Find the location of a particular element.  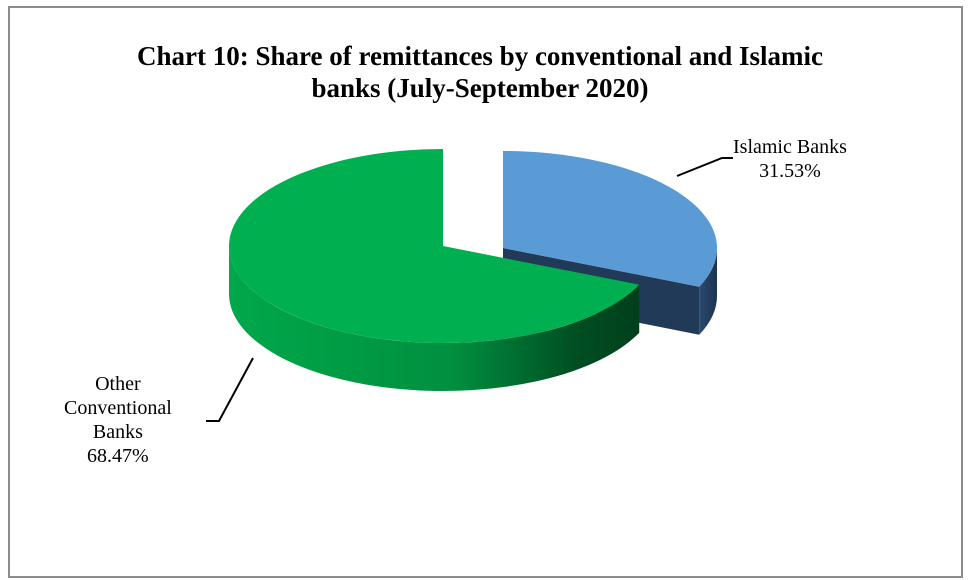

slice-label-islamic-banks-value: 31.53% is located at coordinates (790, 171).